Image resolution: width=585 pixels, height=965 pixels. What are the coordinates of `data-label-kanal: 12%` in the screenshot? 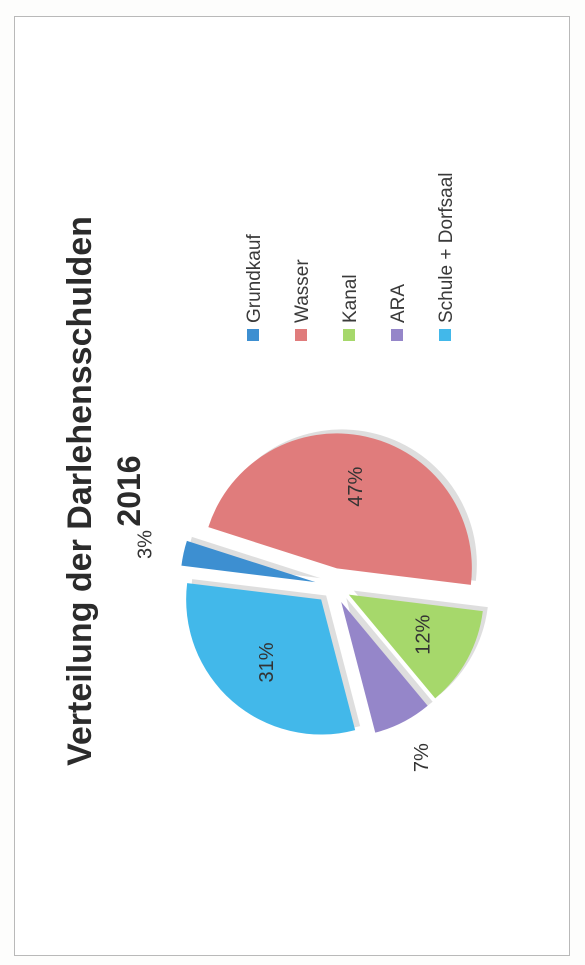 It's located at (423, 634).